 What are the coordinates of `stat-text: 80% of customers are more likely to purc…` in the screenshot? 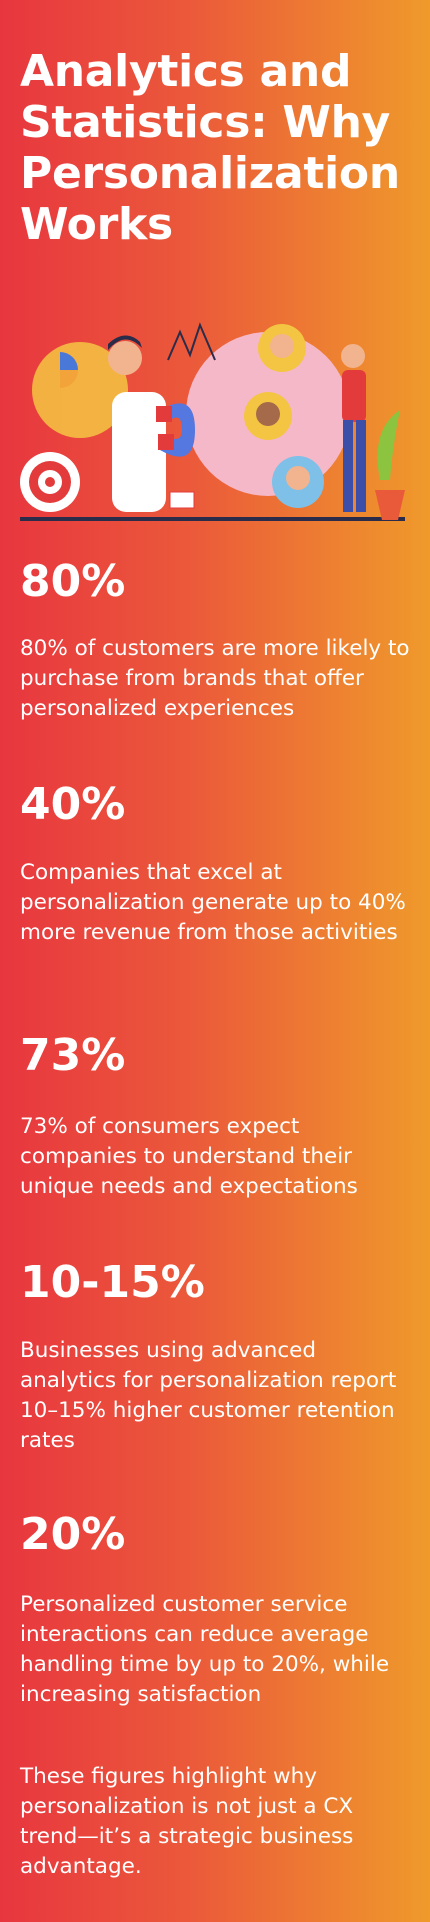 It's located at (215, 678).